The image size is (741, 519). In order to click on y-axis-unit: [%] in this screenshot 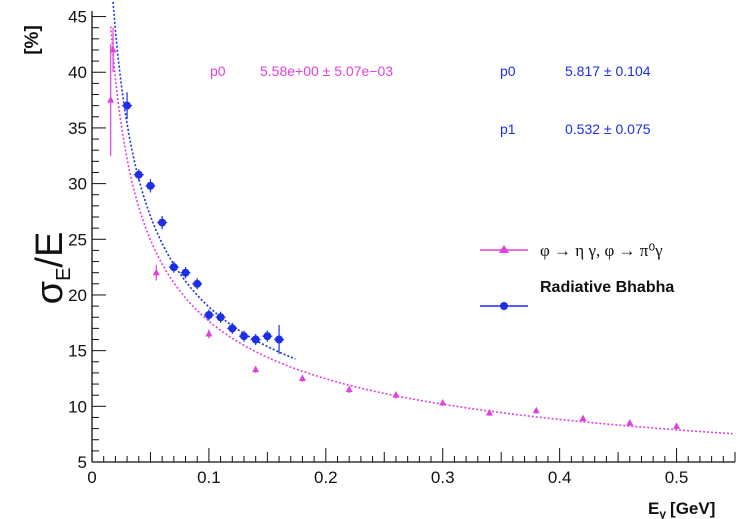, I will do `click(32, 40)`.